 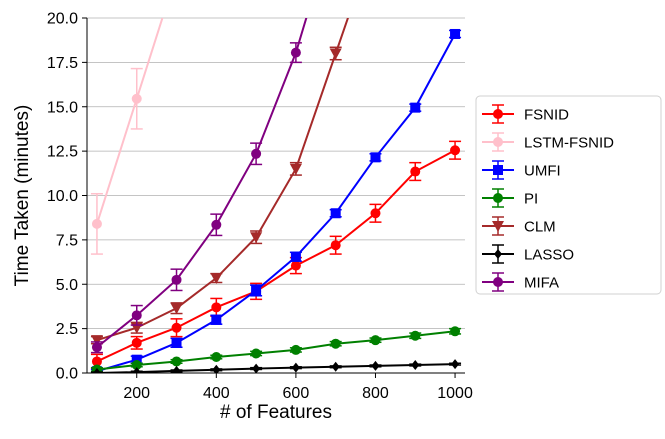 What do you see at coordinates (216, 393) in the screenshot?
I see `x-tick-label: 400` at bounding box center [216, 393].